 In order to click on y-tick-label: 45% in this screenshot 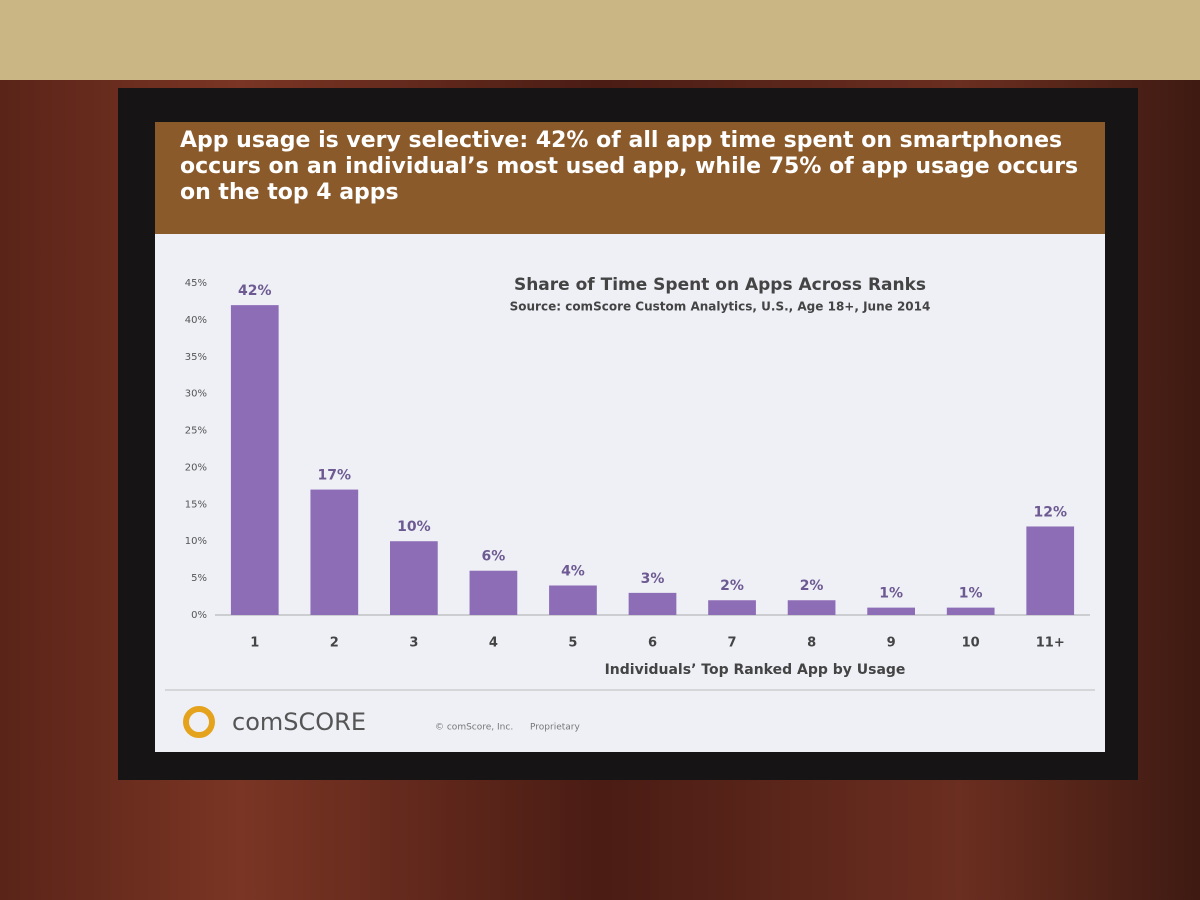, I will do `click(196, 283)`.